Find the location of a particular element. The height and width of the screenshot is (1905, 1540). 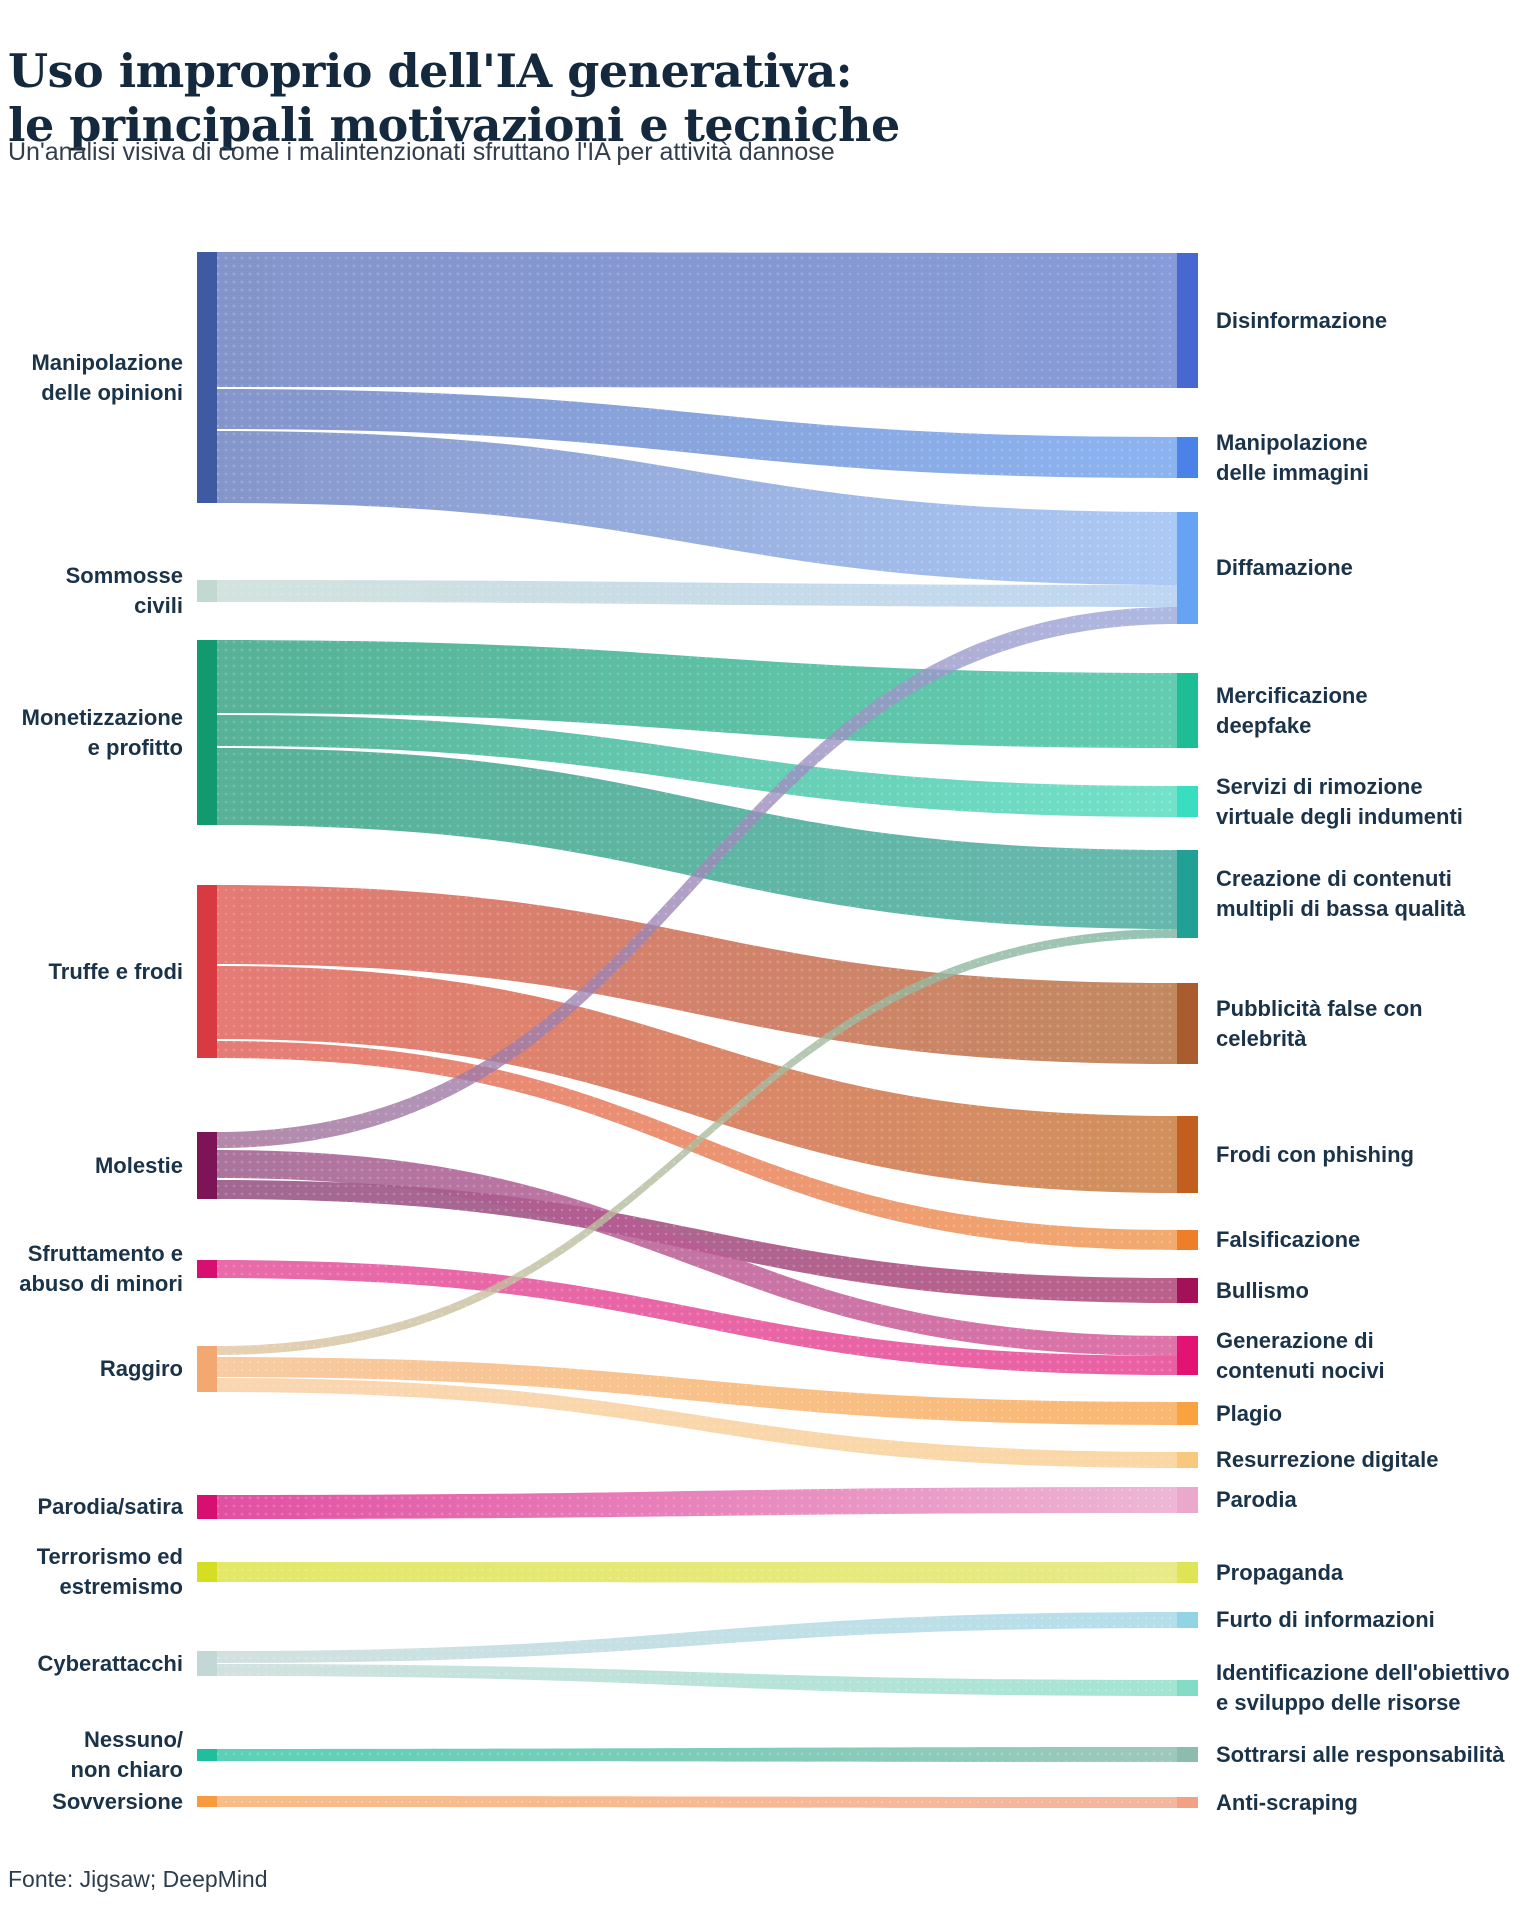

left-label-terrorismo-estremismo: Terrorismo ed estremismo is located at coordinates (91, 1572).